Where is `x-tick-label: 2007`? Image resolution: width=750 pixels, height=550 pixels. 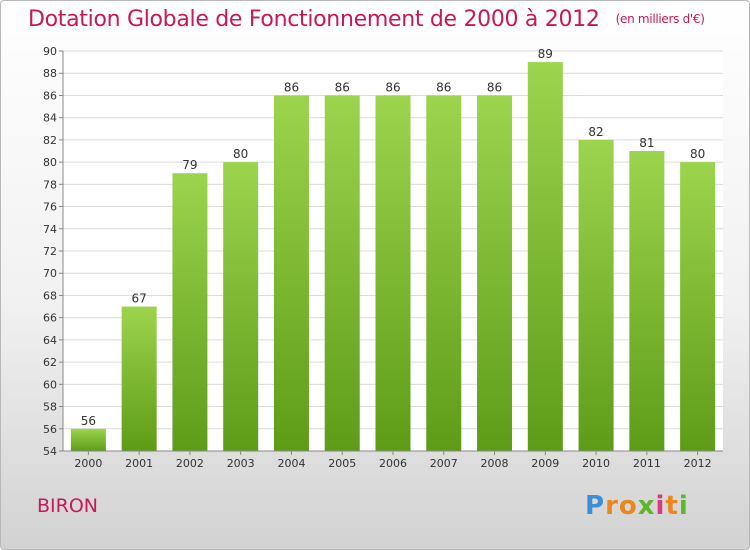
x-tick-label: 2007 is located at coordinates (444, 463).